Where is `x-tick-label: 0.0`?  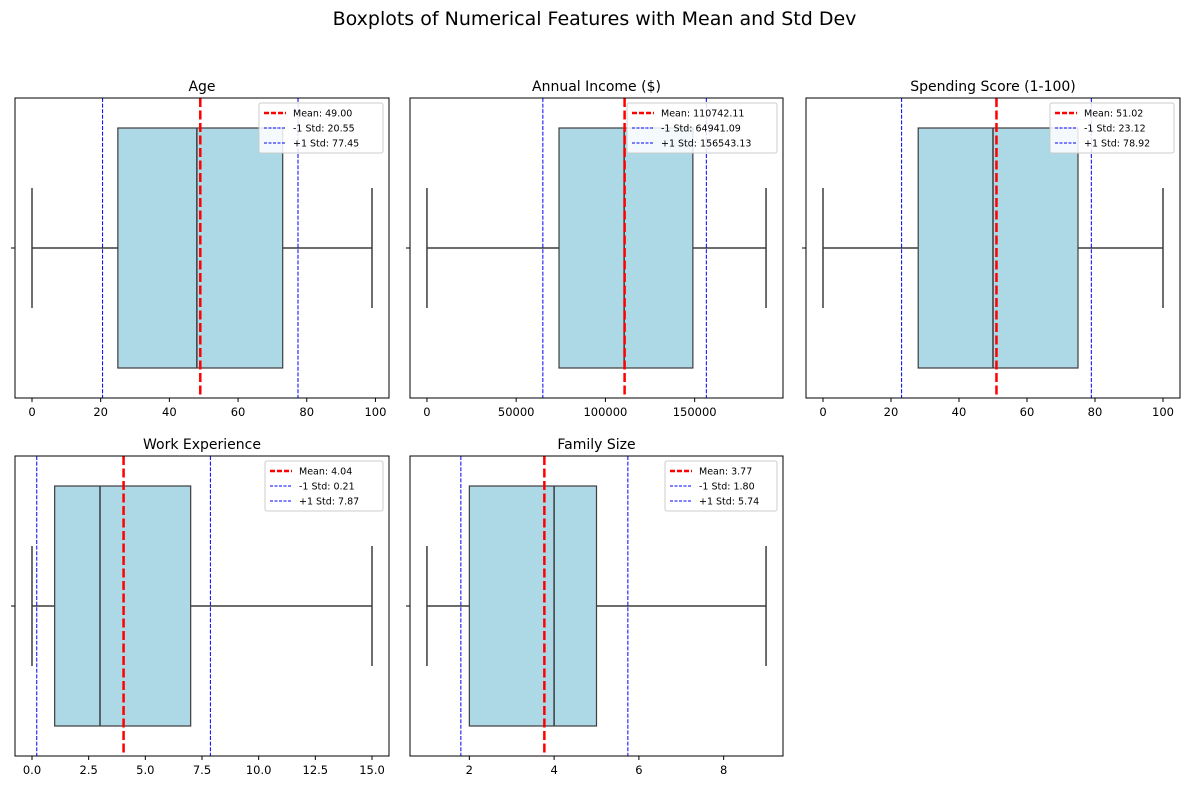 x-tick-label: 0.0 is located at coordinates (32, 770).